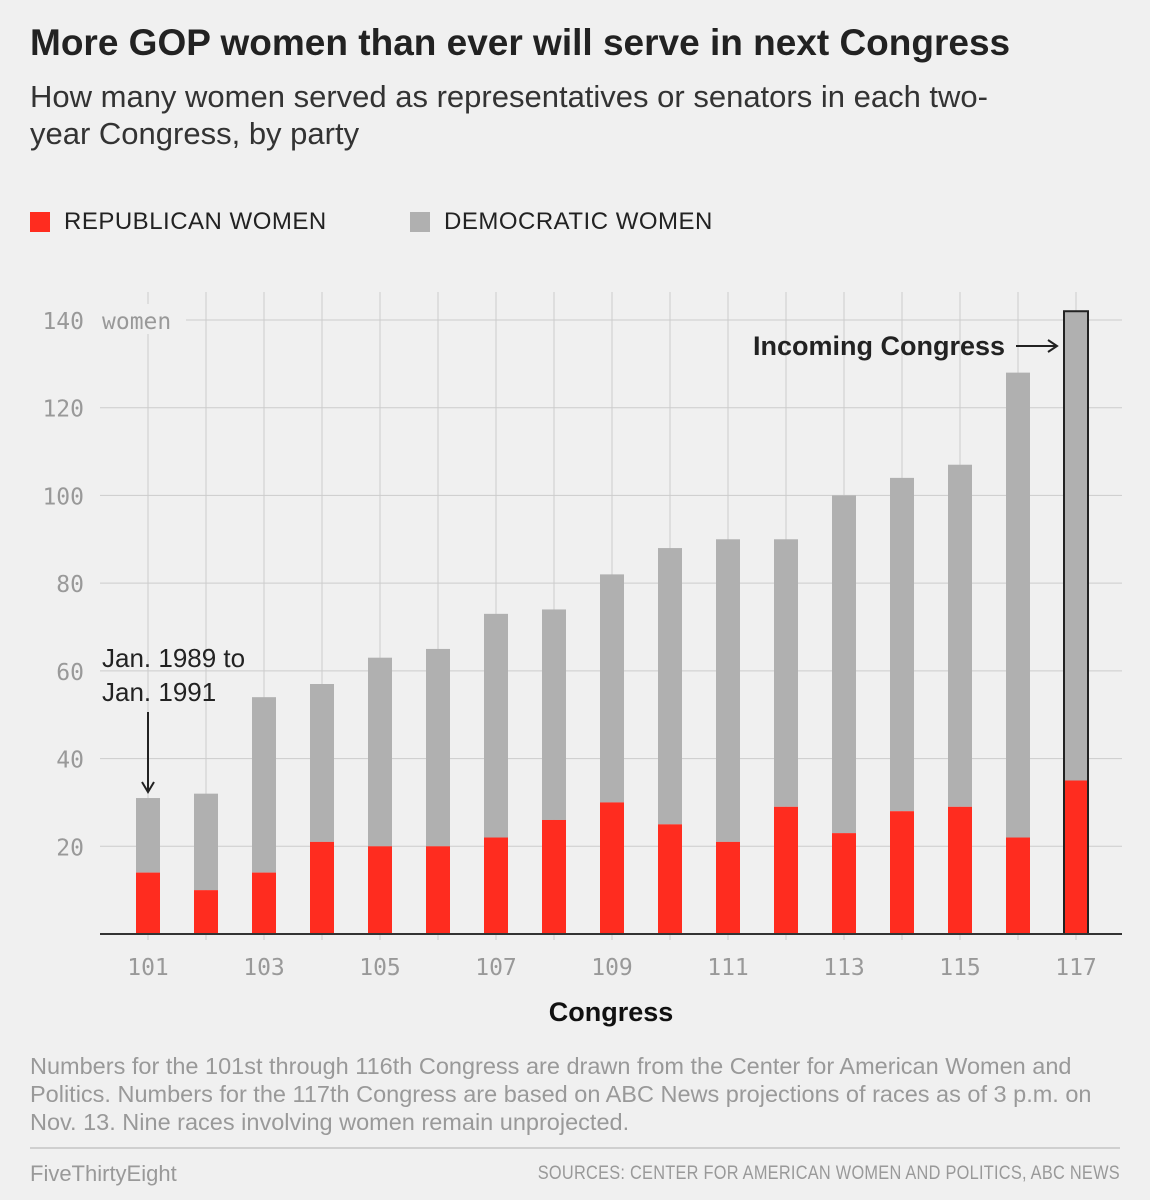 The height and width of the screenshot is (1200, 1150). What do you see at coordinates (380, 968) in the screenshot?
I see `x-tick-label: 105` at bounding box center [380, 968].